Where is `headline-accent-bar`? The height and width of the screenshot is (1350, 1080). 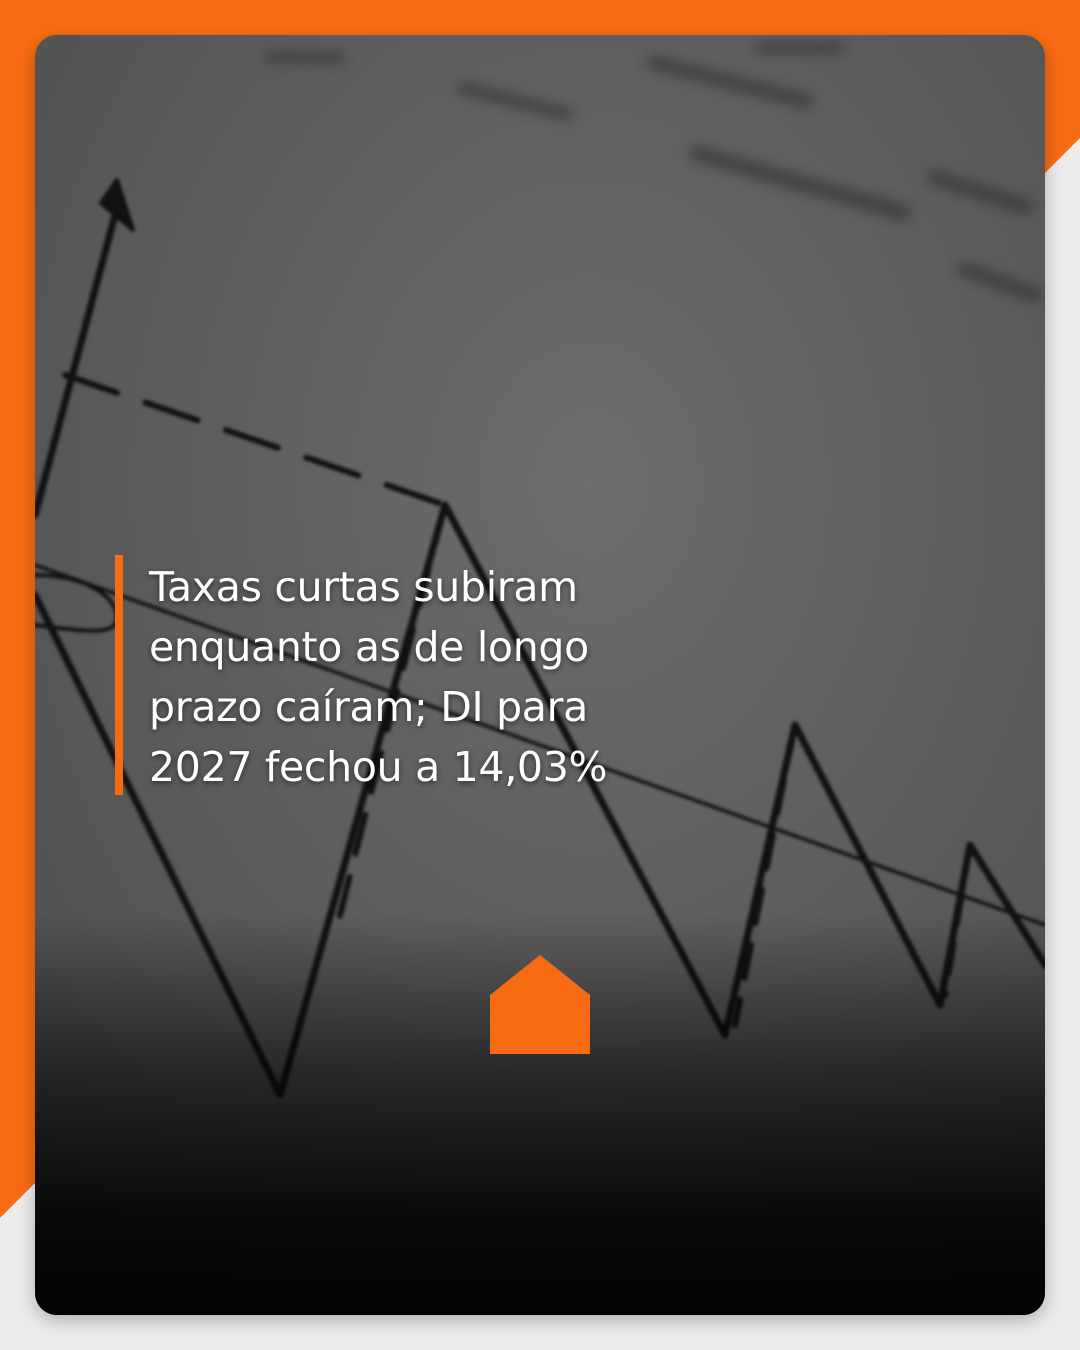 headline-accent-bar is located at coordinates (119, 675).